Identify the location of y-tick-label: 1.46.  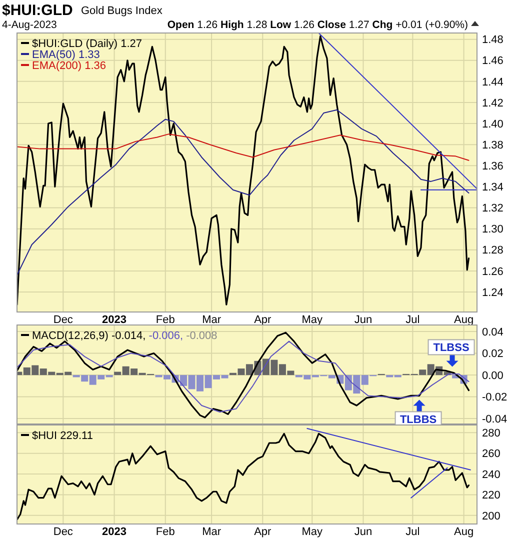
(493, 61).